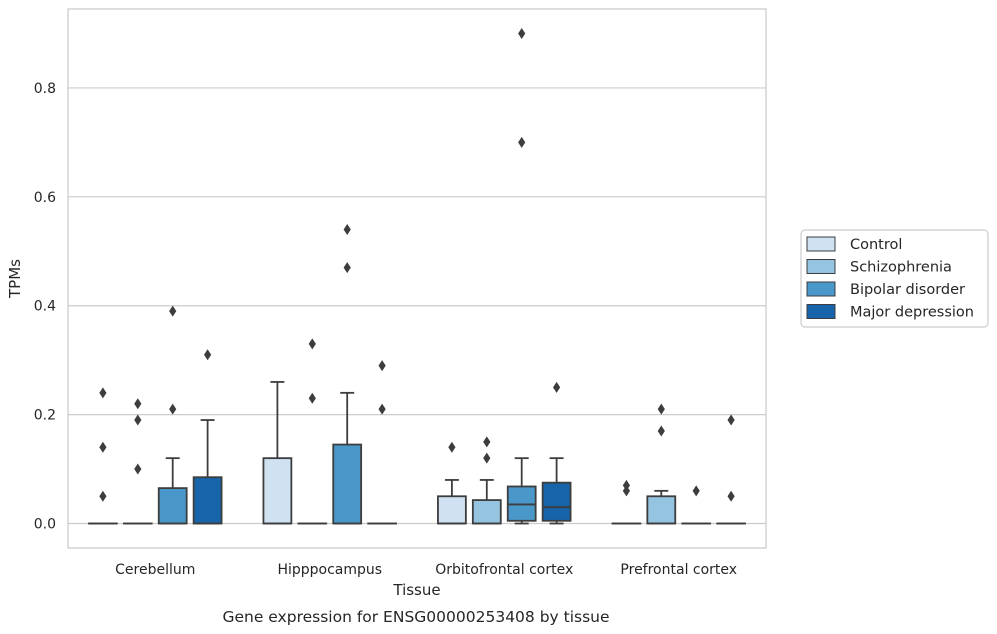 The height and width of the screenshot is (634, 997). What do you see at coordinates (365, 453) in the screenshot?
I see `series-control` at bounding box center [365, 453].